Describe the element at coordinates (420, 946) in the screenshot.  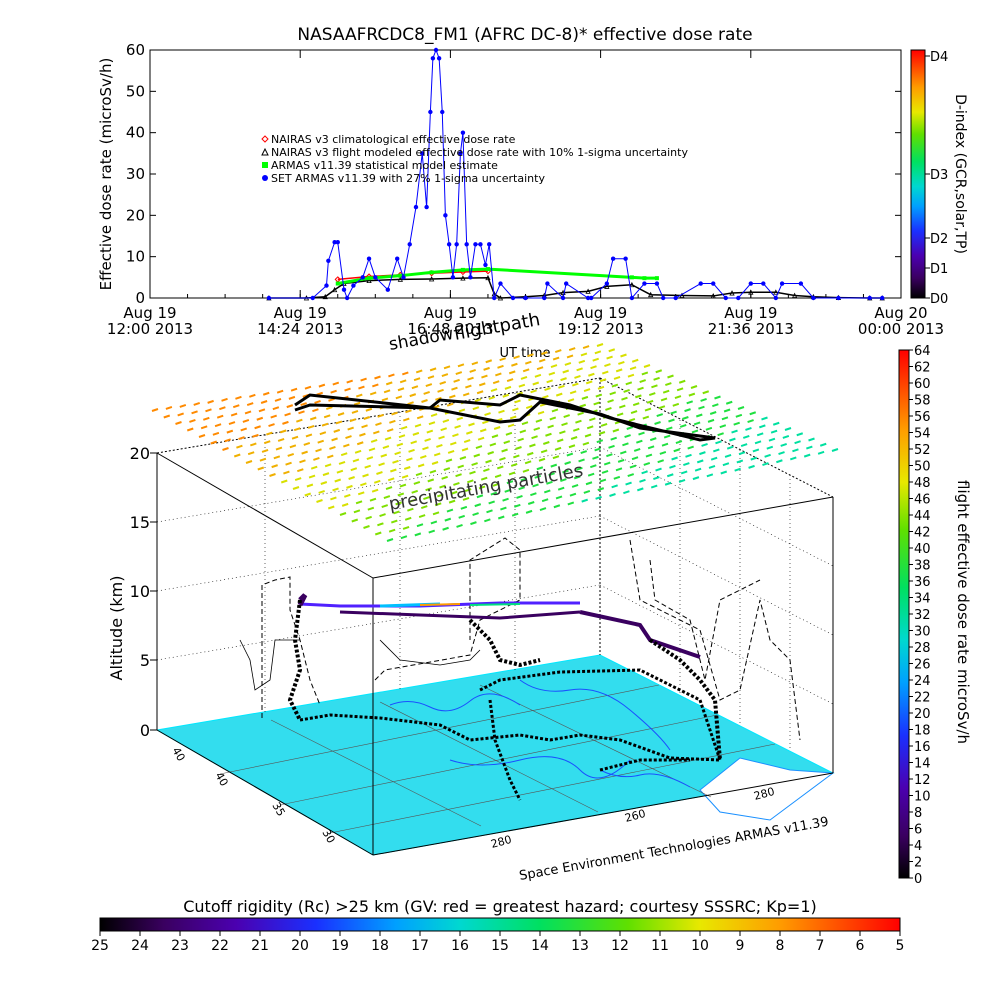
I see `rc-tick-label: 17` at that location.